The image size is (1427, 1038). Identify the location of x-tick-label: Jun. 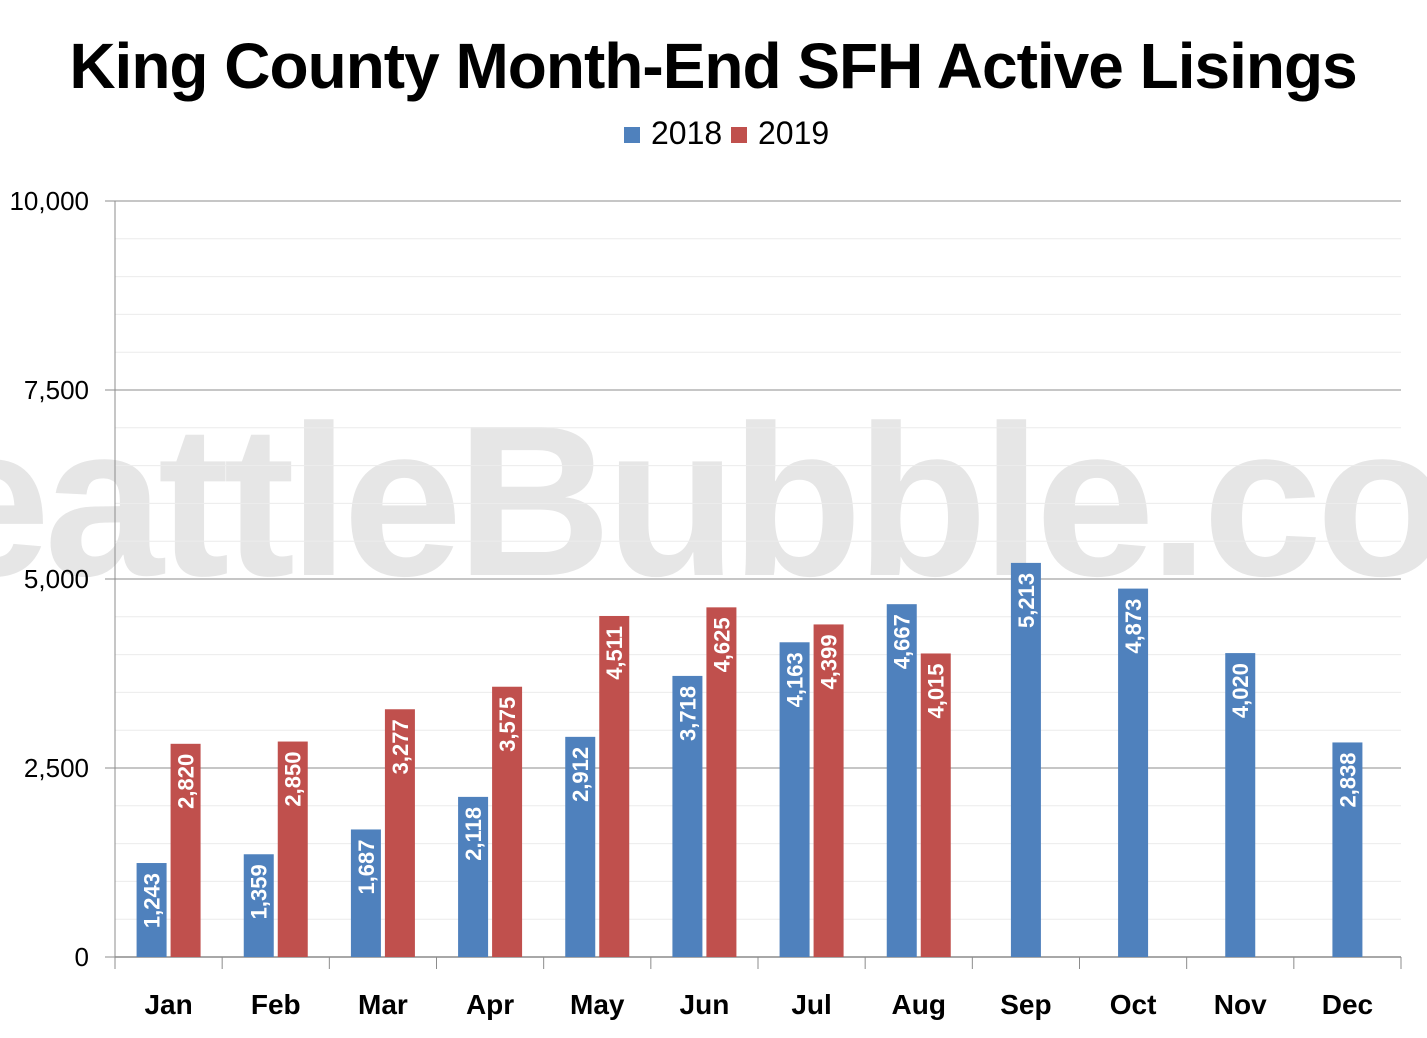
(705, 1004).